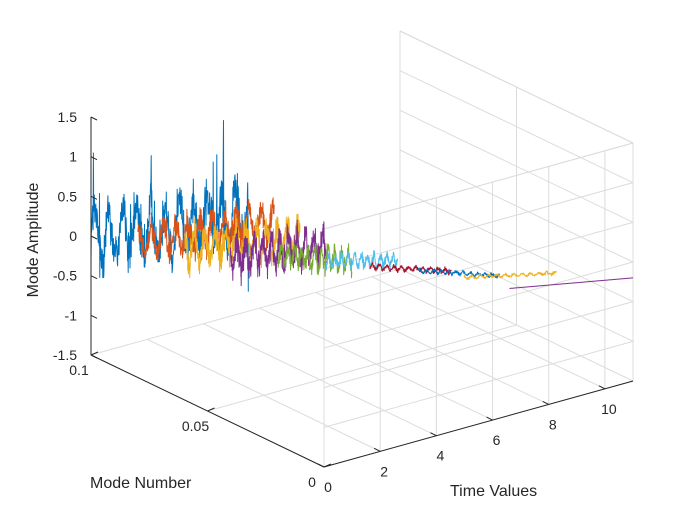  What do you see at coordinates (312, 482) in the screenshot?
I see `y-tick-label: 0` at bounding box center [312, 482].